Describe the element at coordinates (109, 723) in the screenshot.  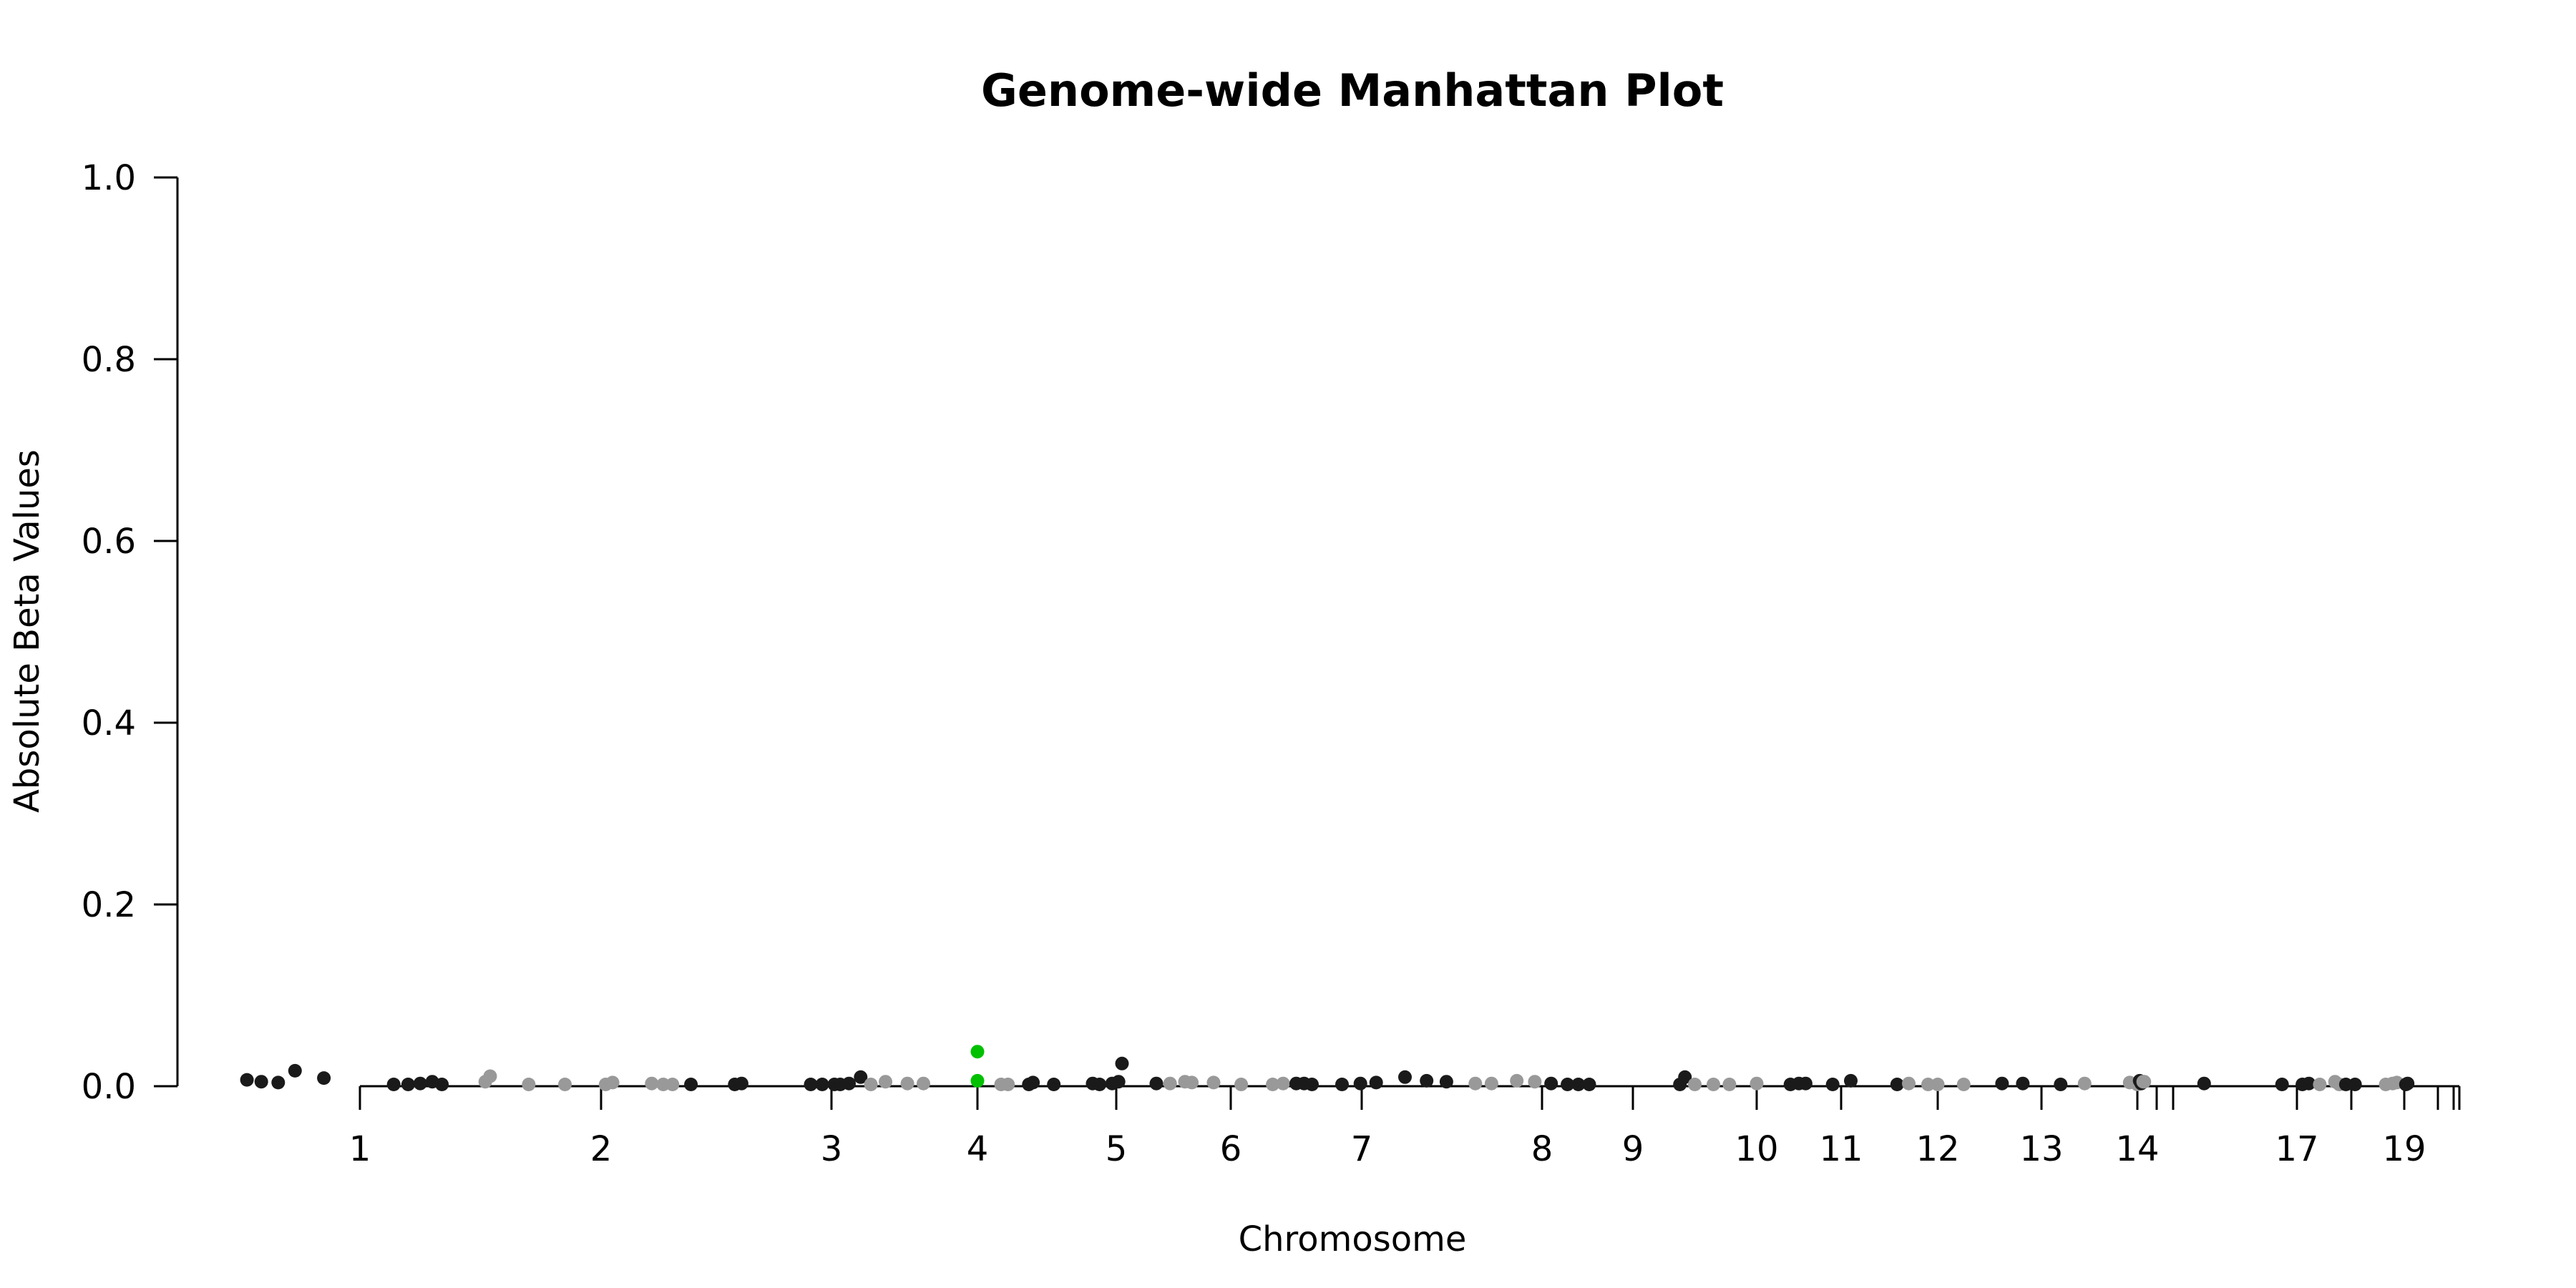
I see `y-tick-label: 0.4` at that location.